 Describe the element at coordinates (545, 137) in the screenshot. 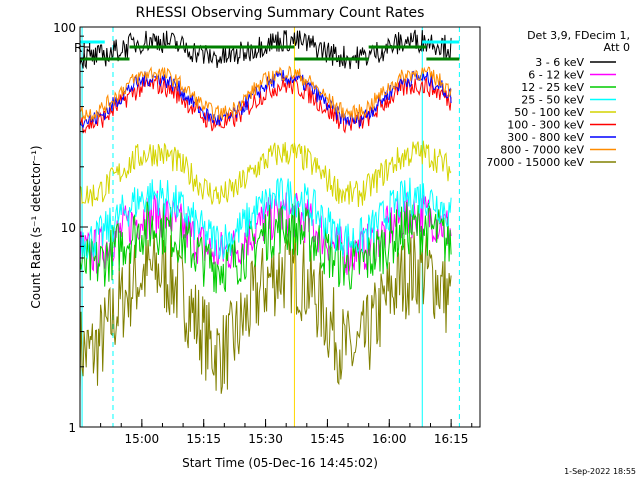

I see `legend-entry-label: 300 - 800 keV` at that location.